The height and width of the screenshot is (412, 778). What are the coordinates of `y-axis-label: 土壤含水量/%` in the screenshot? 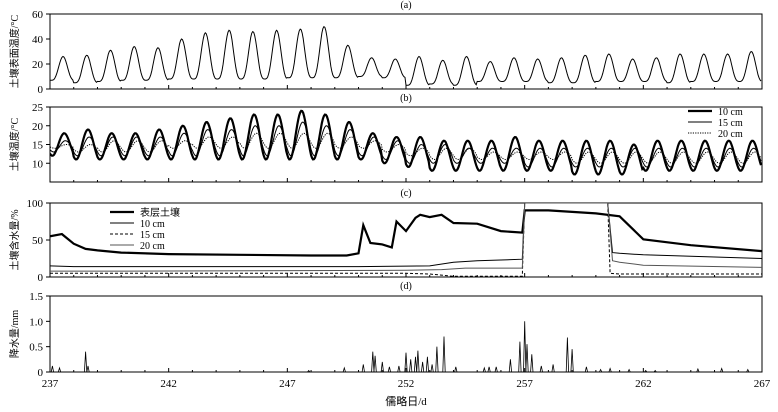 It's located at (14, 239).